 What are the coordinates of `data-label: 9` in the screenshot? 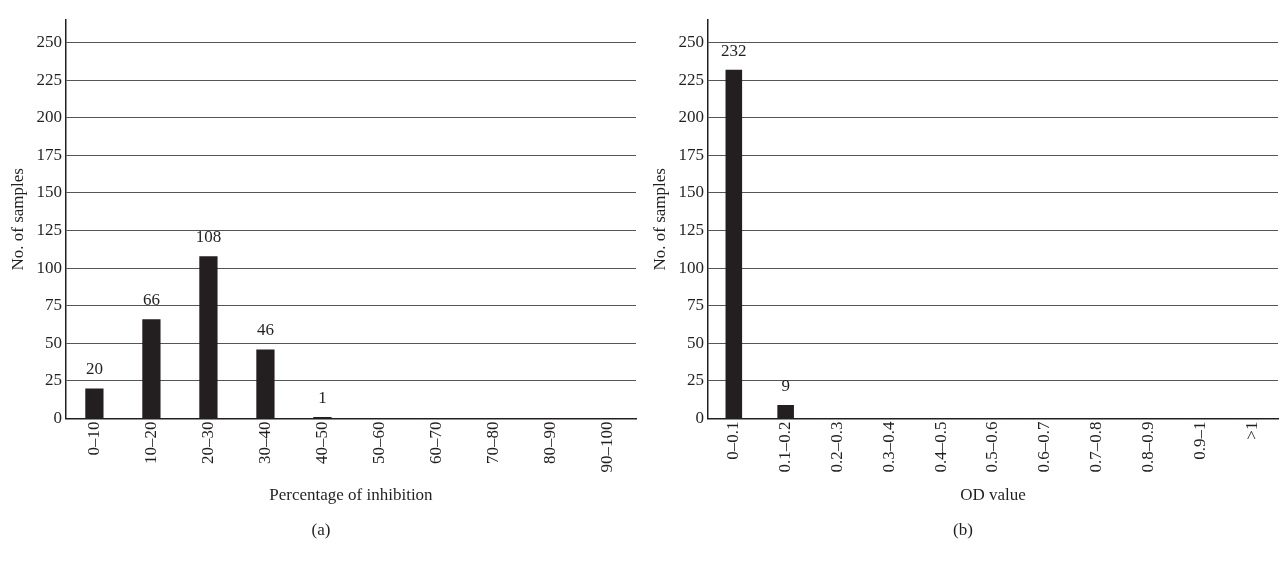 It's located at (785, 386).